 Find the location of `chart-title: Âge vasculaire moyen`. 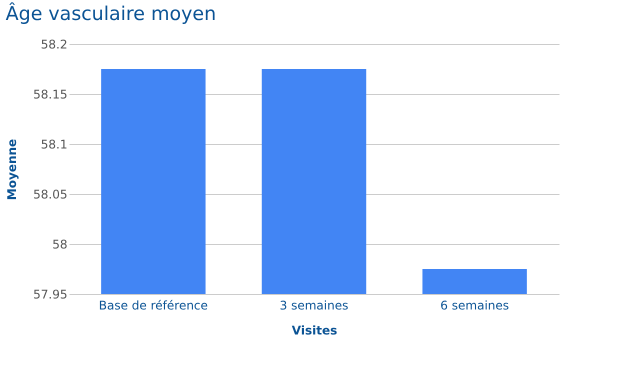

chart-title: Âge vasculaire moyen is located at coordinates (111, 13).